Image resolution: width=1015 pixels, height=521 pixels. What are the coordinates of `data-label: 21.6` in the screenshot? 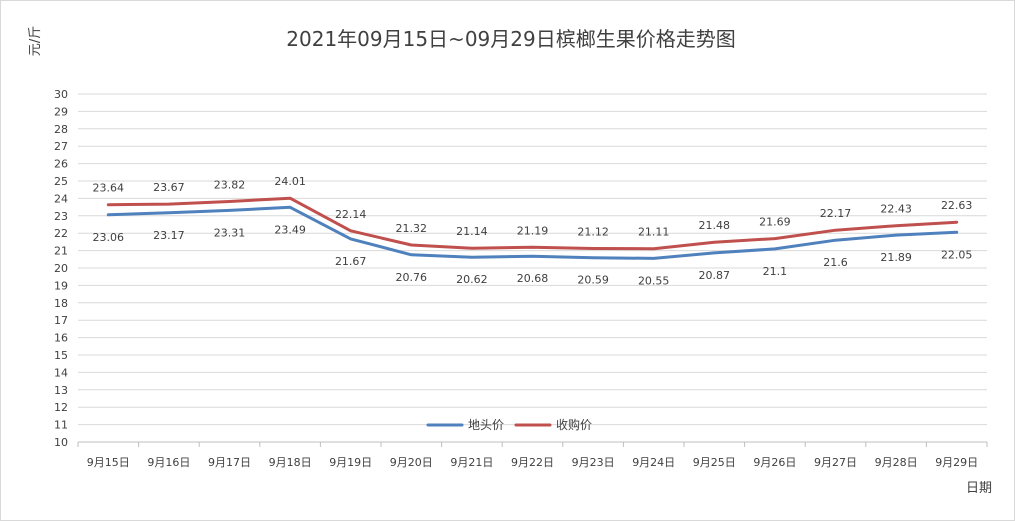 It's located at (835, 262).